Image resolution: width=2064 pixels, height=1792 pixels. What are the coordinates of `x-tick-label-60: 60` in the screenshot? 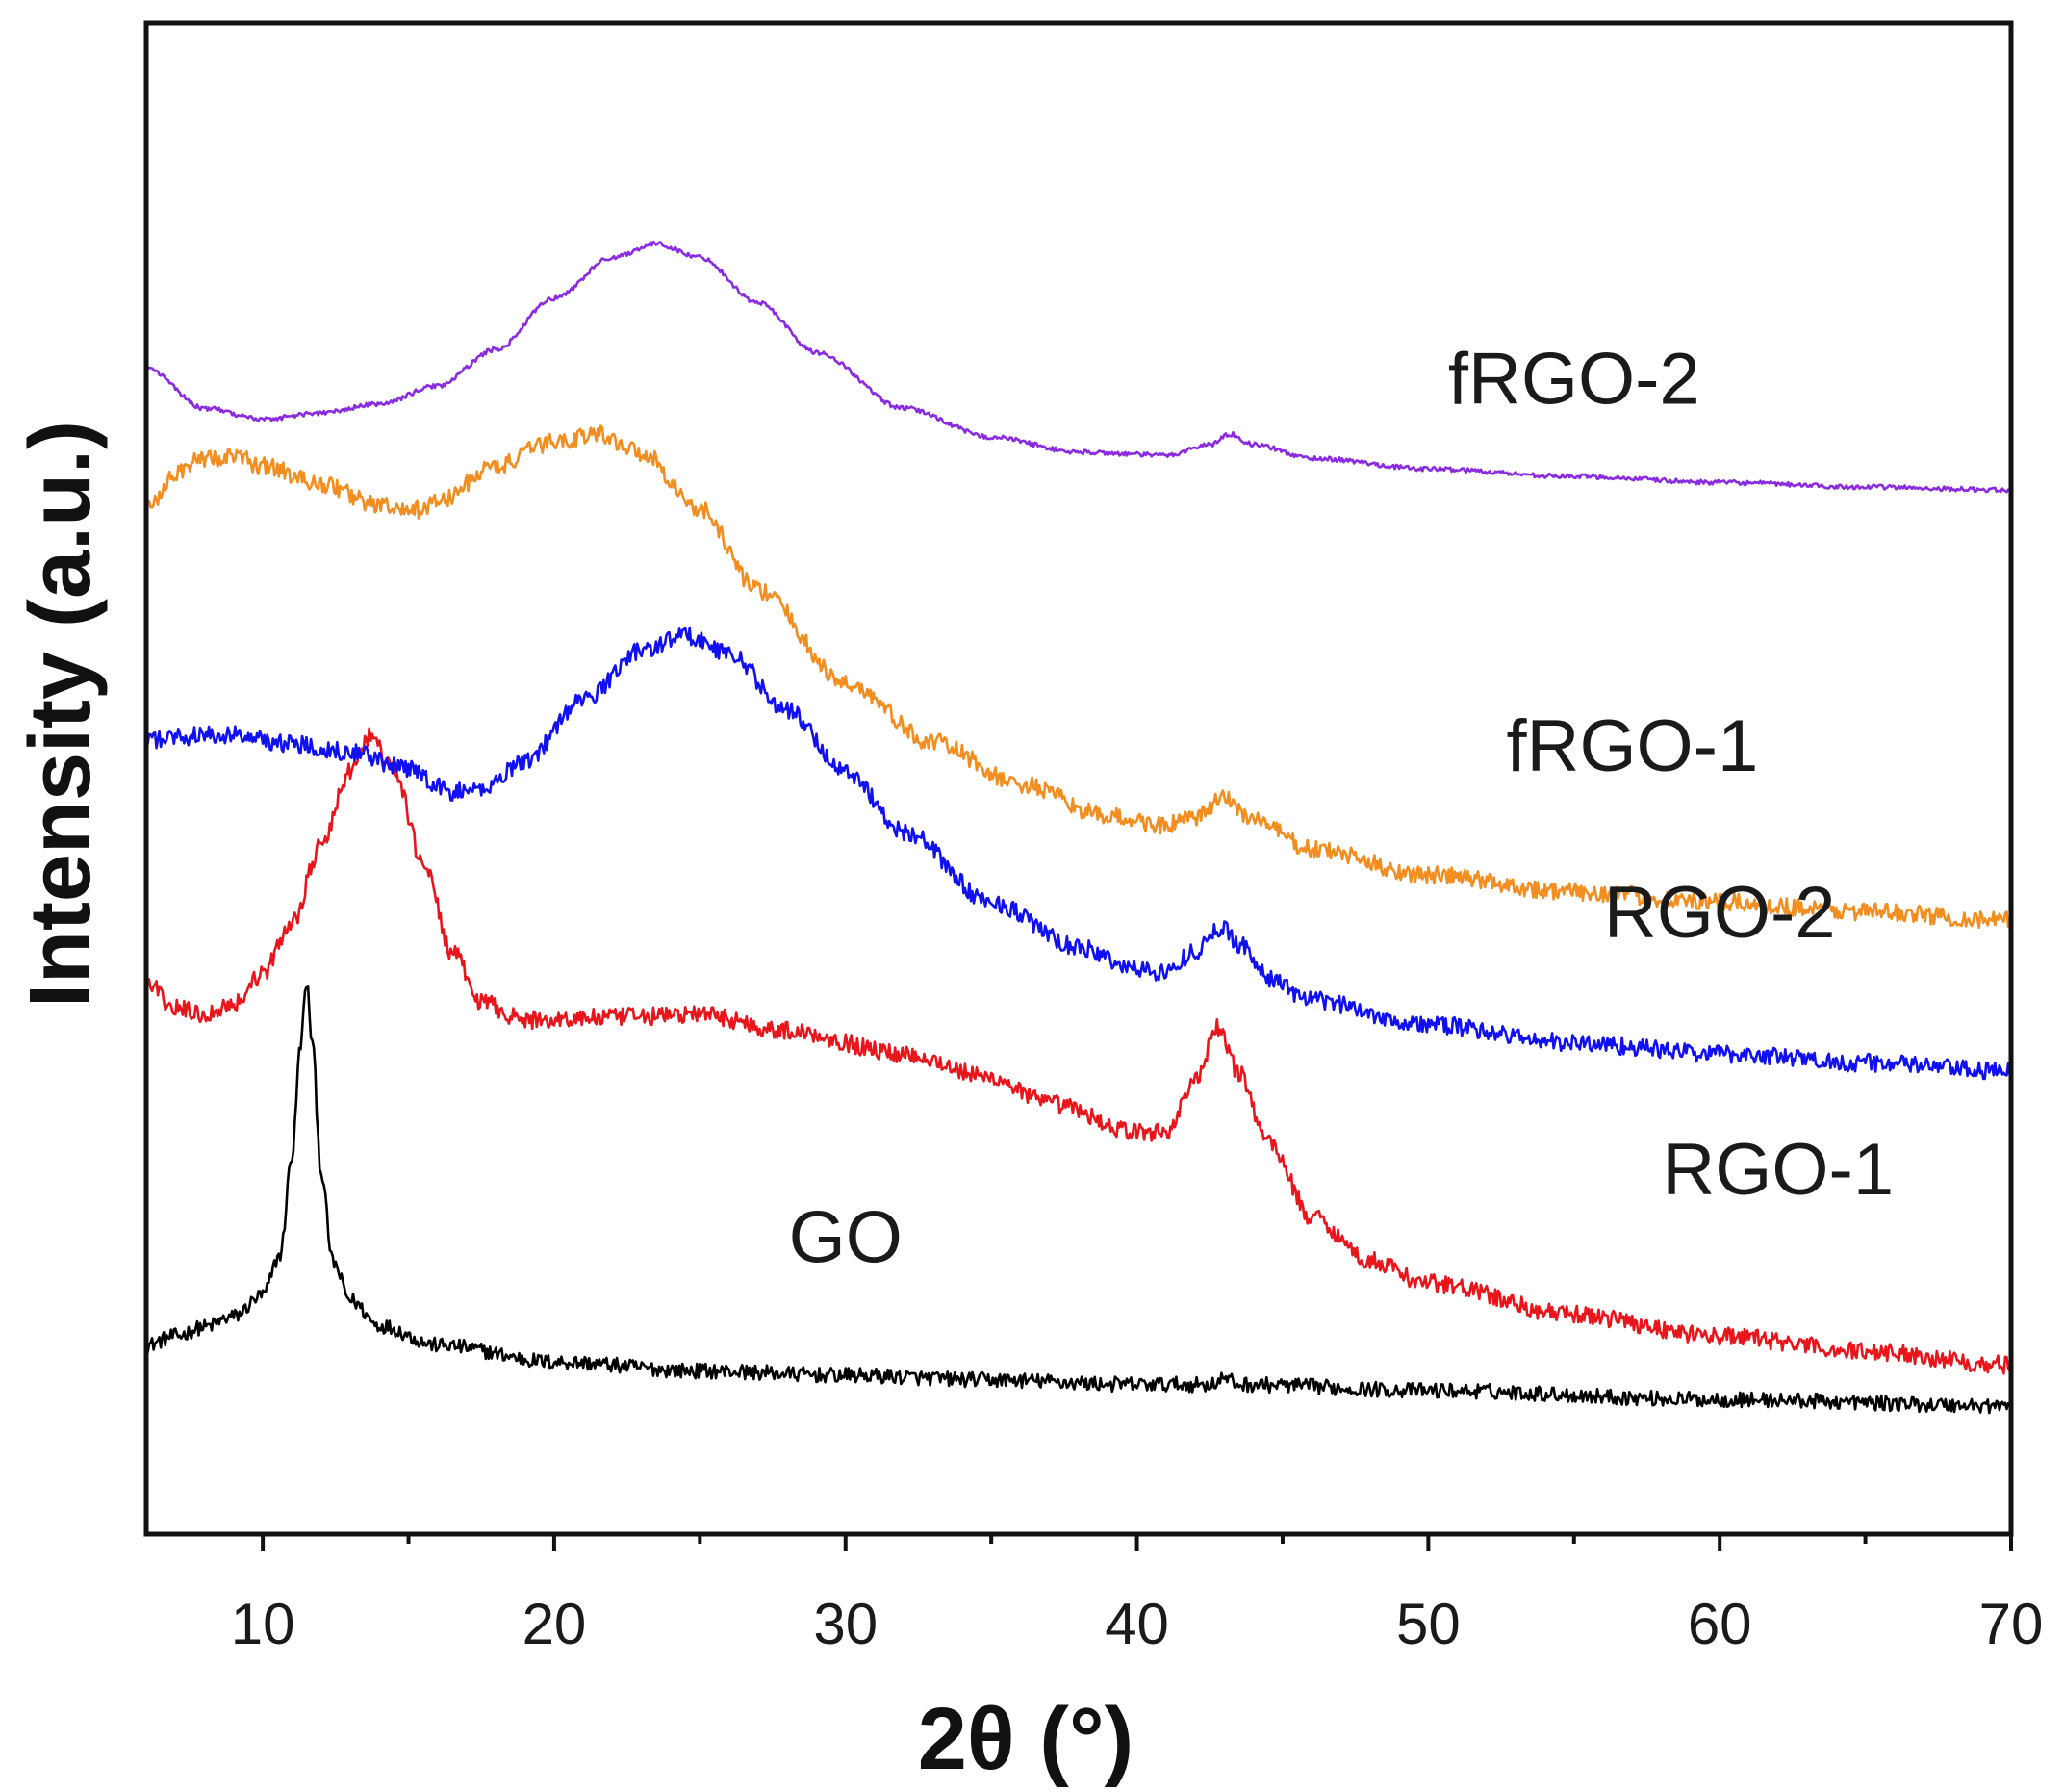 It's located at (1720, 1624).